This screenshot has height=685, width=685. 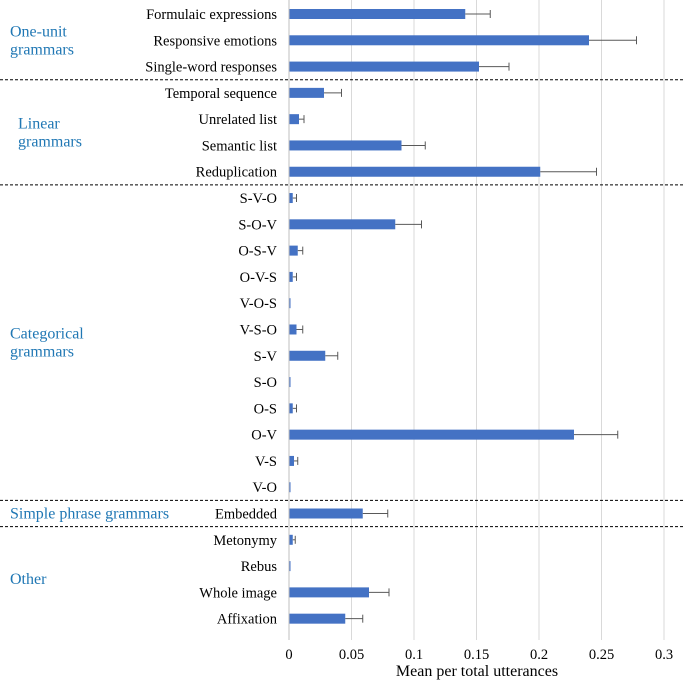 What do you see at coordinates (247, 620) in the screenshot?
I see `category-label: Affixation` at bounding box center [247, 620].